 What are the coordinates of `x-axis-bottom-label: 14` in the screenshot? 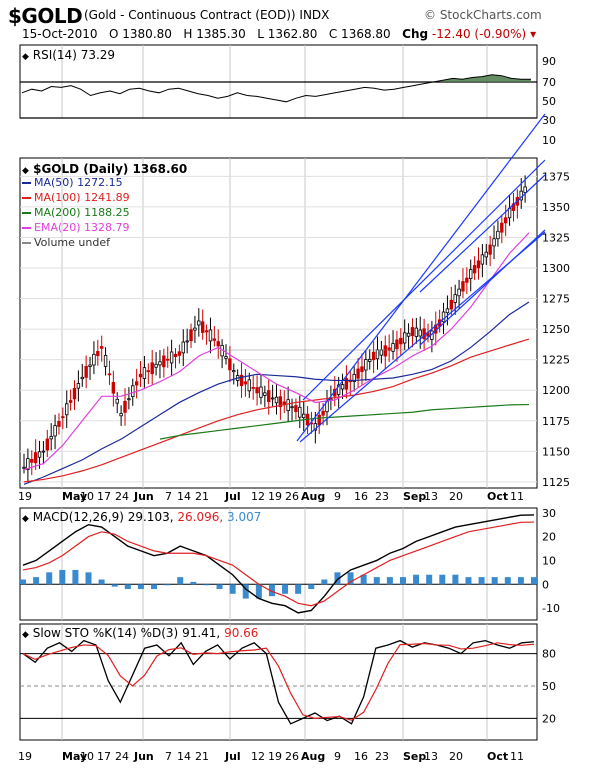 It's located at (184, 756).